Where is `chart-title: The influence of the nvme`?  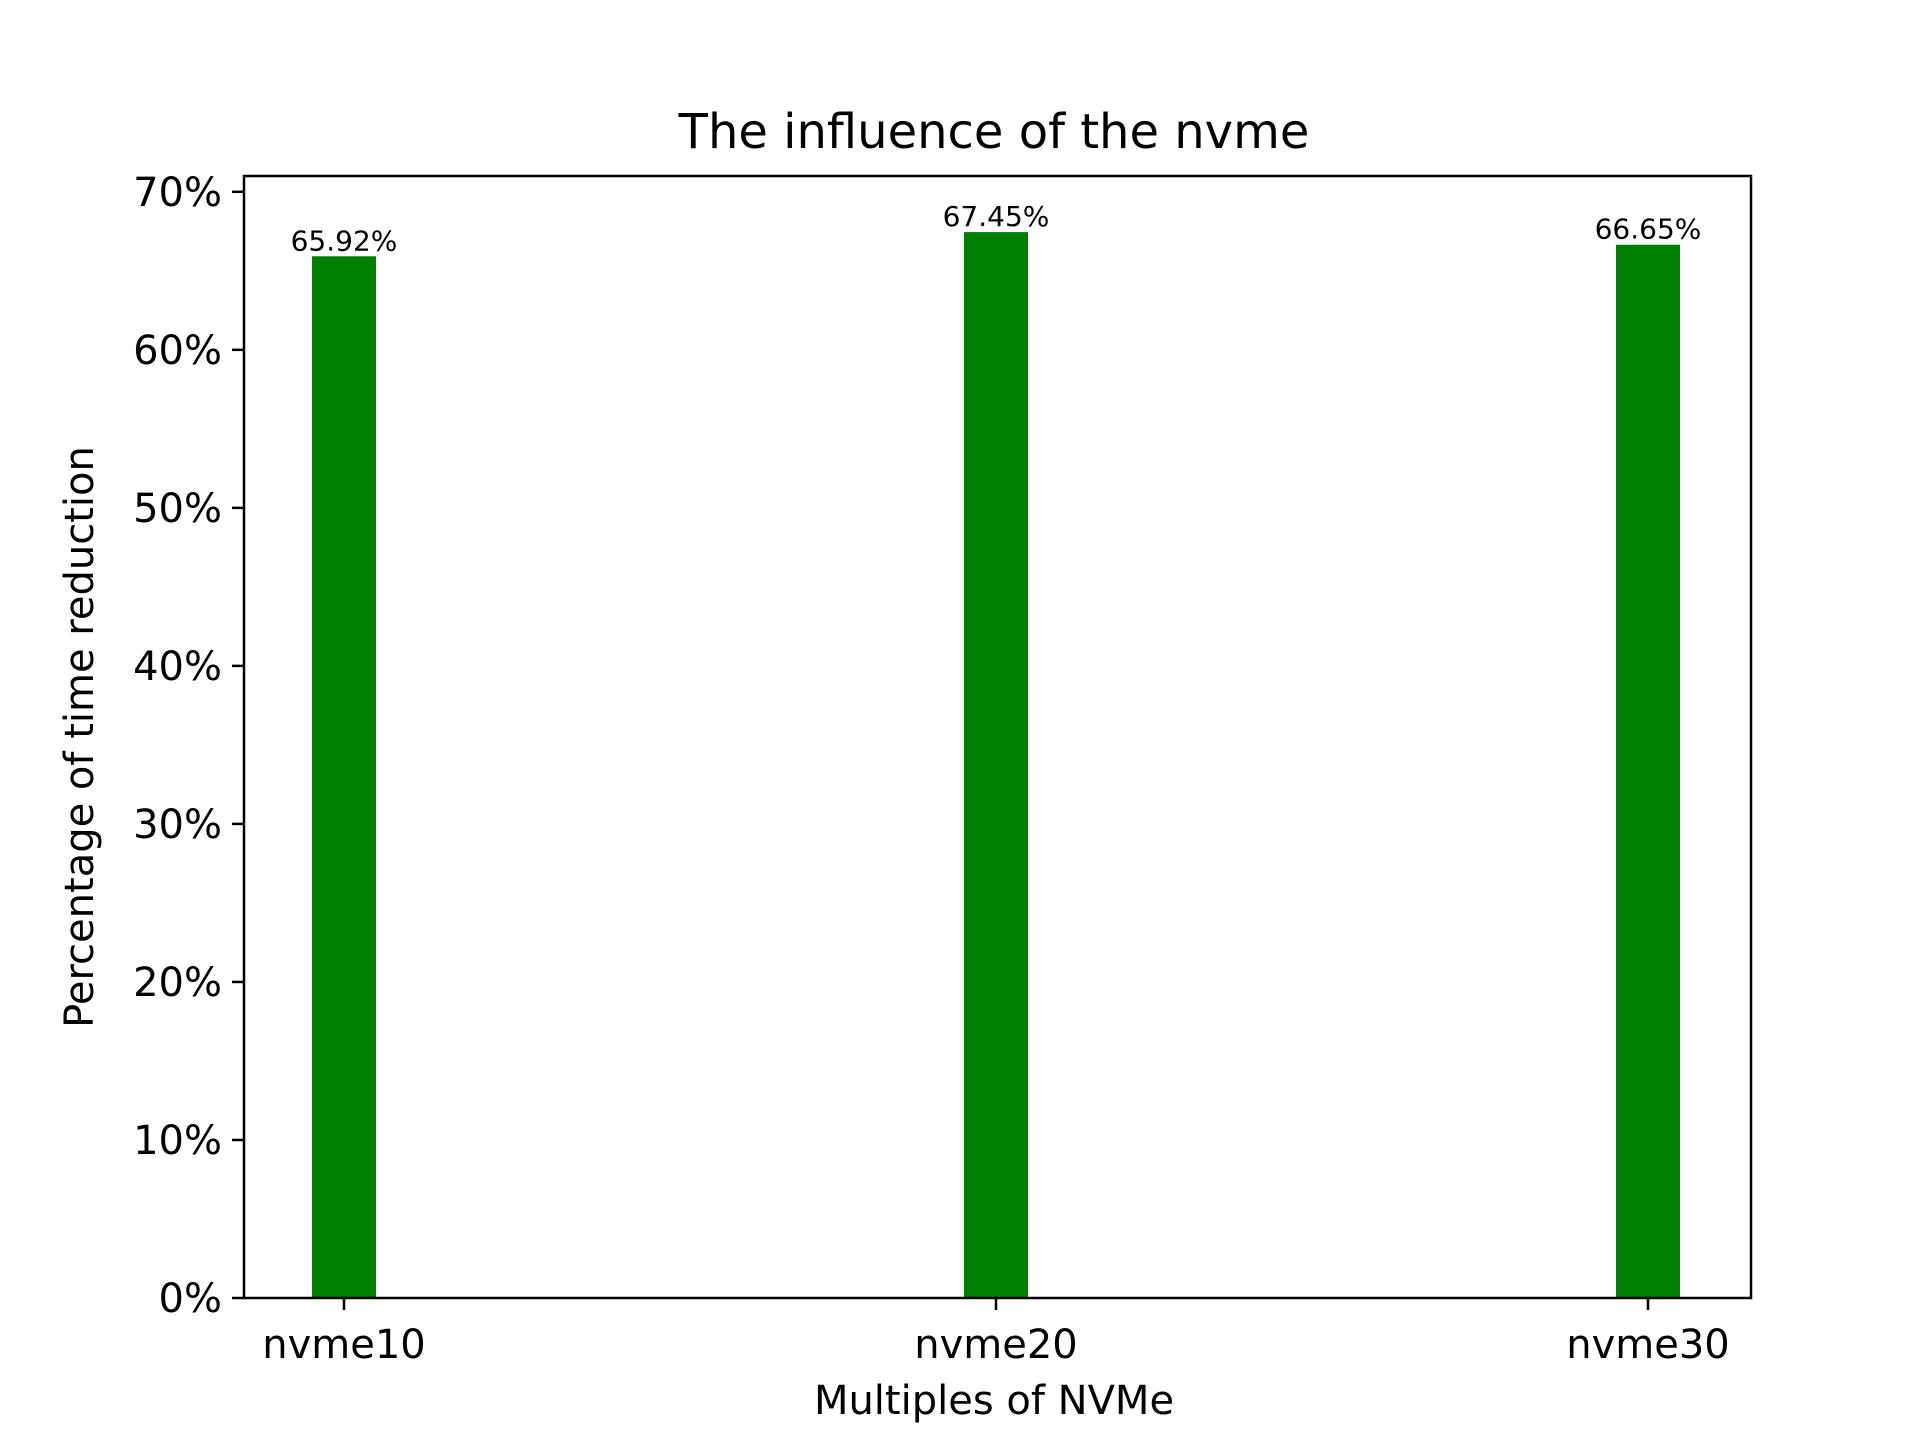 chart-title: The influence of the nvme is located at coordinates (994, 132).